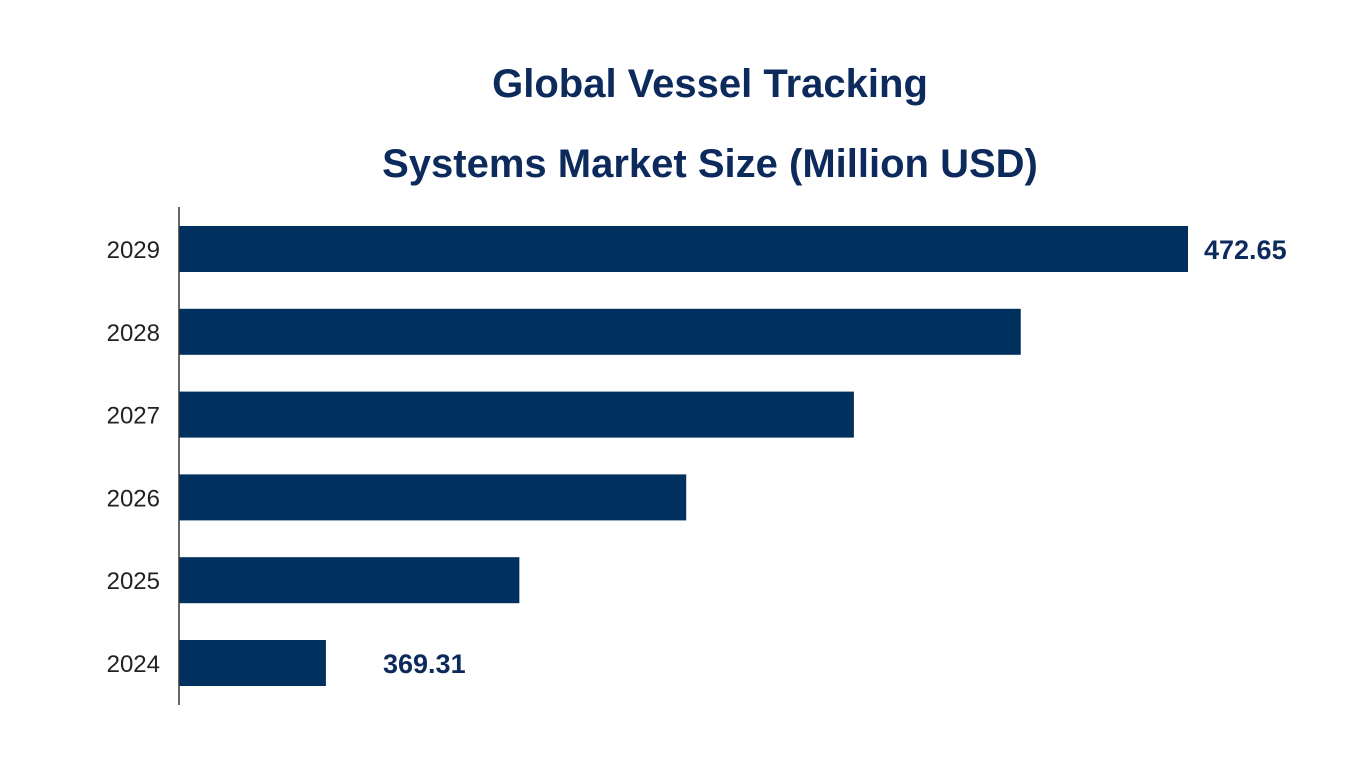 The height and width of the screenshot is (780, 1351). Describe the element at coordinates (1245, 250) in the screenshot. I see `data-label-2029: 472.65` at that location.